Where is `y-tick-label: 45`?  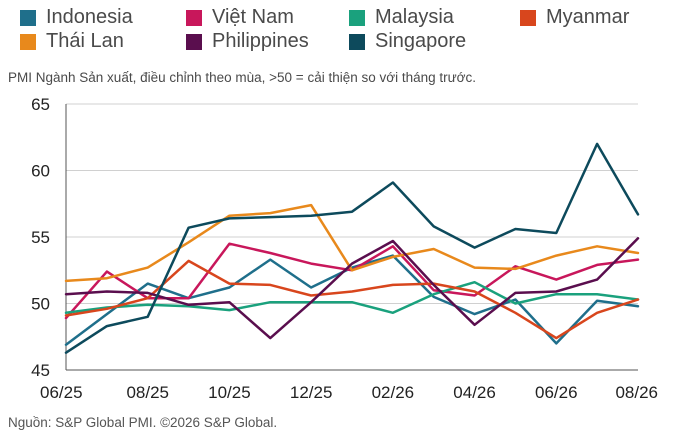
y-tick-label: 45 is located at coordinates (40, 370).